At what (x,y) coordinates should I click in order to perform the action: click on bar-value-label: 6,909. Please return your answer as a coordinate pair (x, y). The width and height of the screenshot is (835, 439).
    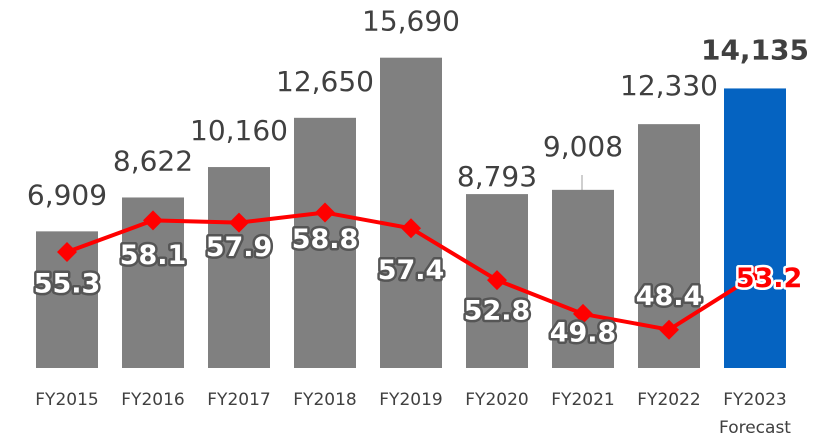
    Looking at the image, I should click on (67, 194).